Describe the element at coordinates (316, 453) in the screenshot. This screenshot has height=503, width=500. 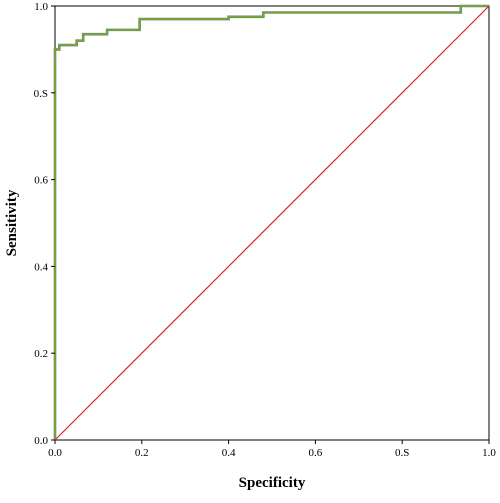
I see `x-tick-label: 0.6` at that location.